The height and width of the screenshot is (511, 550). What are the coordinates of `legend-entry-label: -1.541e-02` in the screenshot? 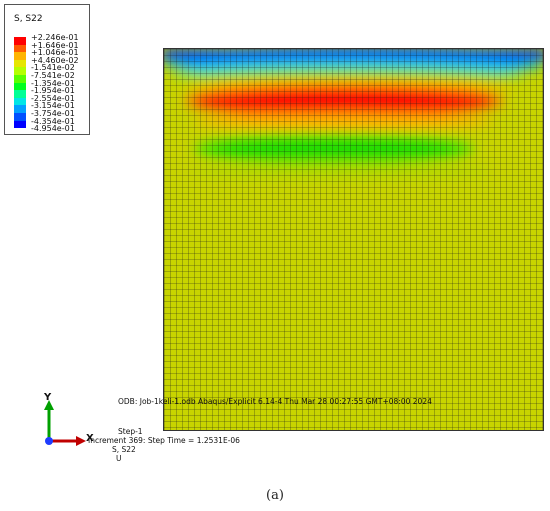 It's located at (53, 68).